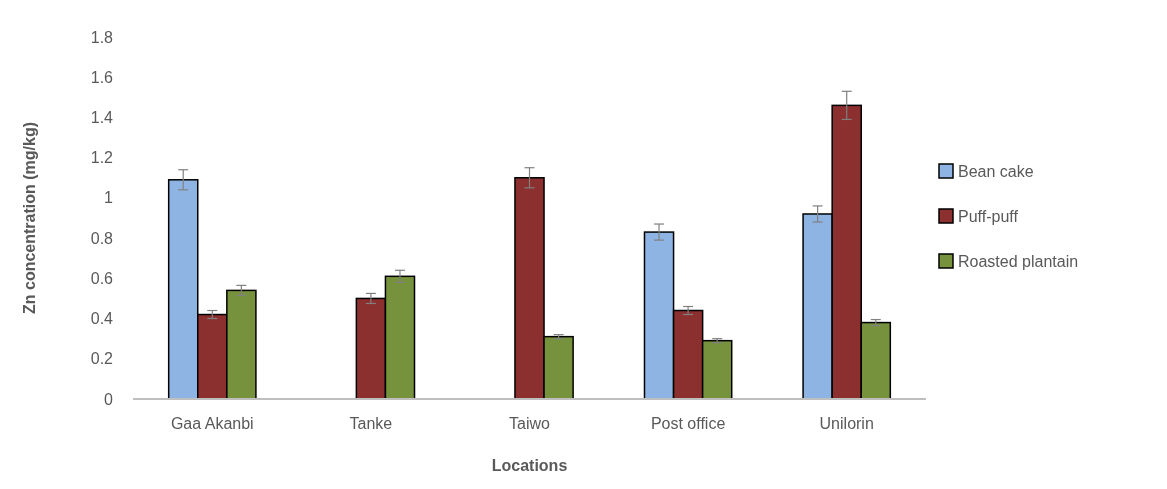  Describe the element at coordinates (846, 423) in the screenshot. I see `x-tick-label: Unilorin` at that location.